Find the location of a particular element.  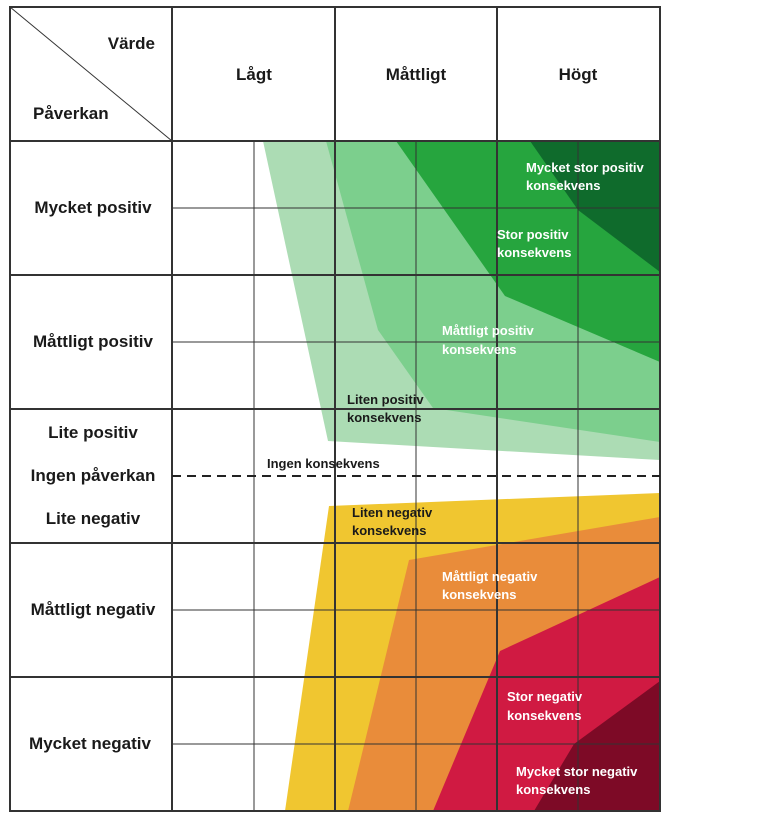

row-header-slightly-negative: Lite negativ is located at coordinates (93, 518).